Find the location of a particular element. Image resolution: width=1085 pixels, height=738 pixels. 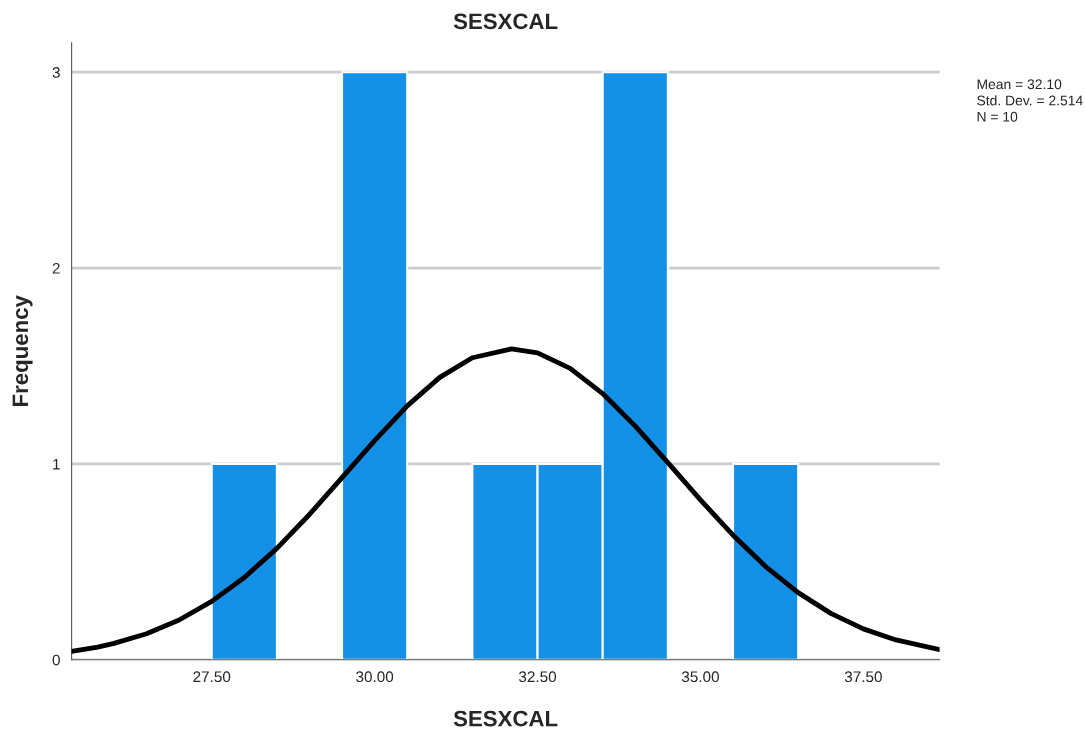

y-tick-label: 0 is located at coordinates (56, 660).